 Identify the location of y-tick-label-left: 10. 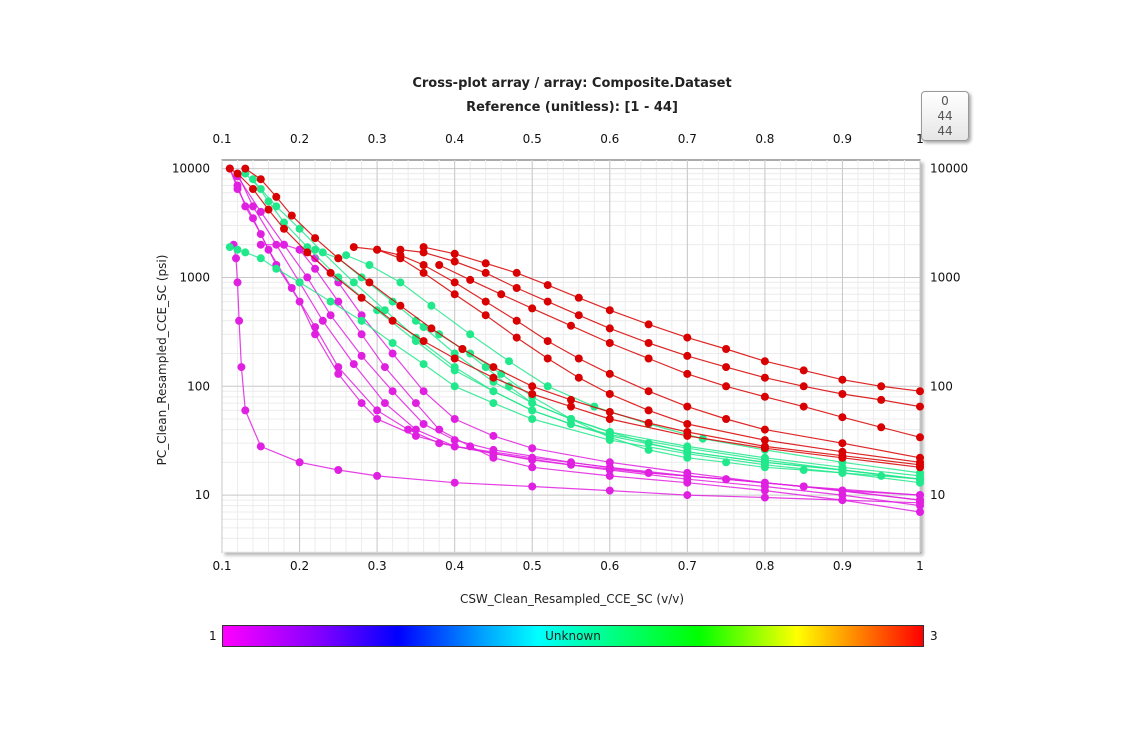
(202, 495).